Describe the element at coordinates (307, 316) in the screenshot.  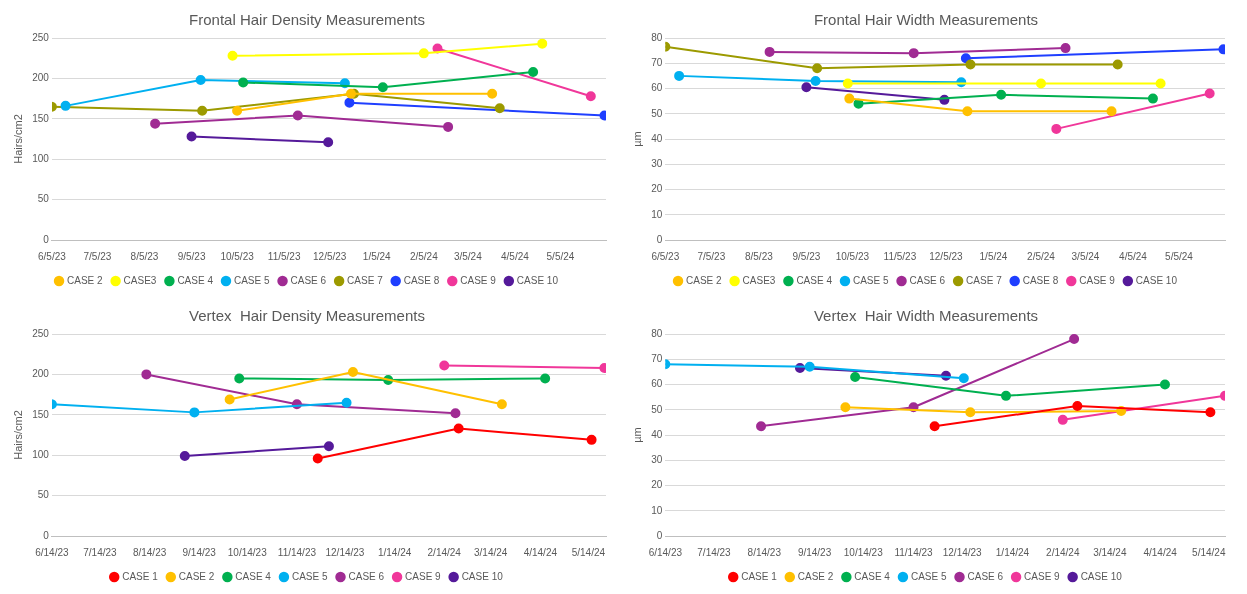
I see `chart-title: Vertex Hair Density Measurements` at that location.